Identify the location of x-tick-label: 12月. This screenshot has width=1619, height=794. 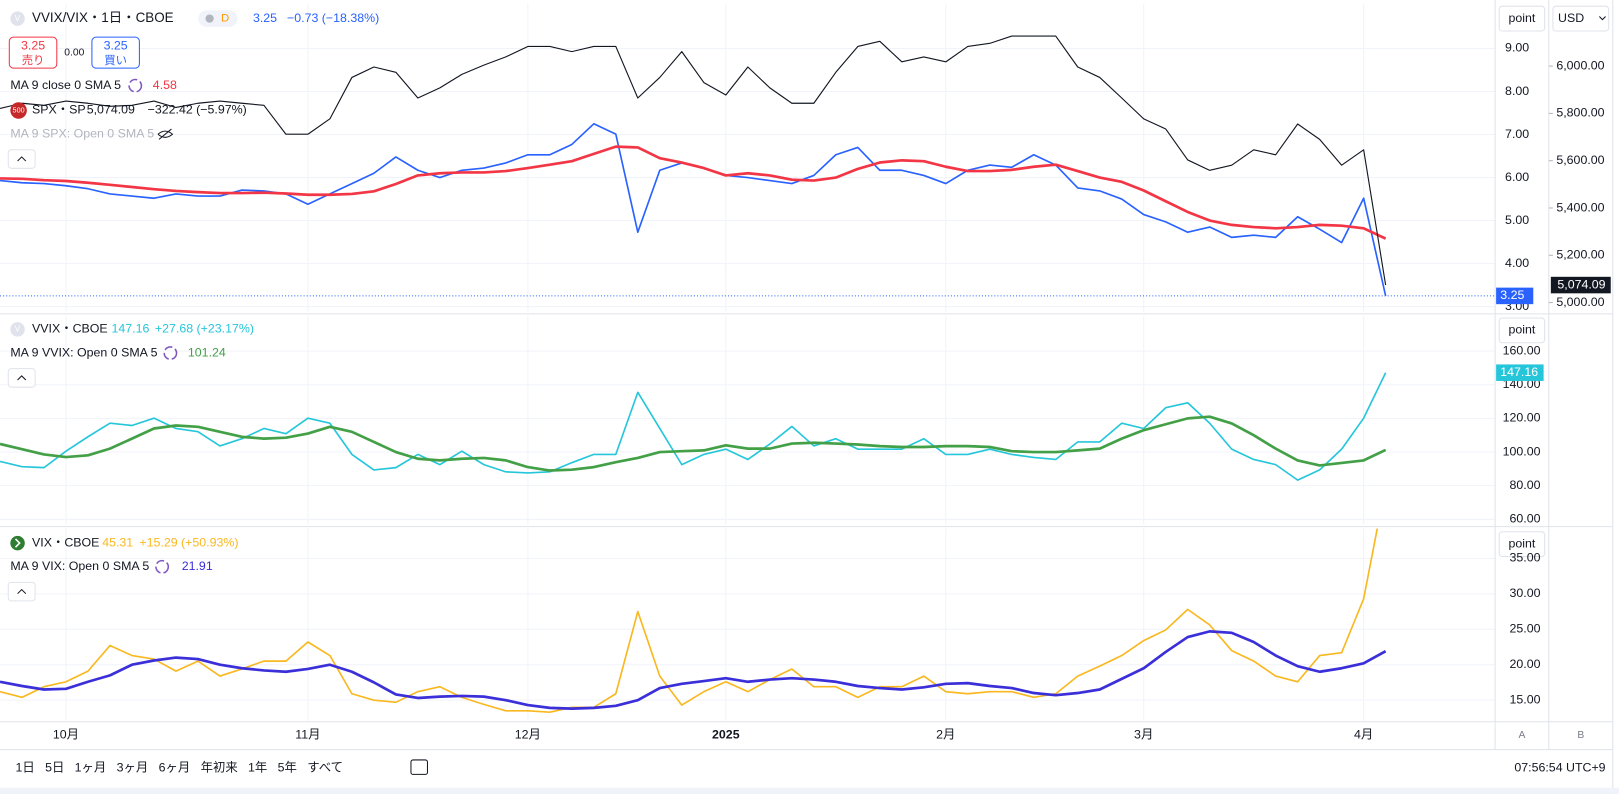
(528, 734).